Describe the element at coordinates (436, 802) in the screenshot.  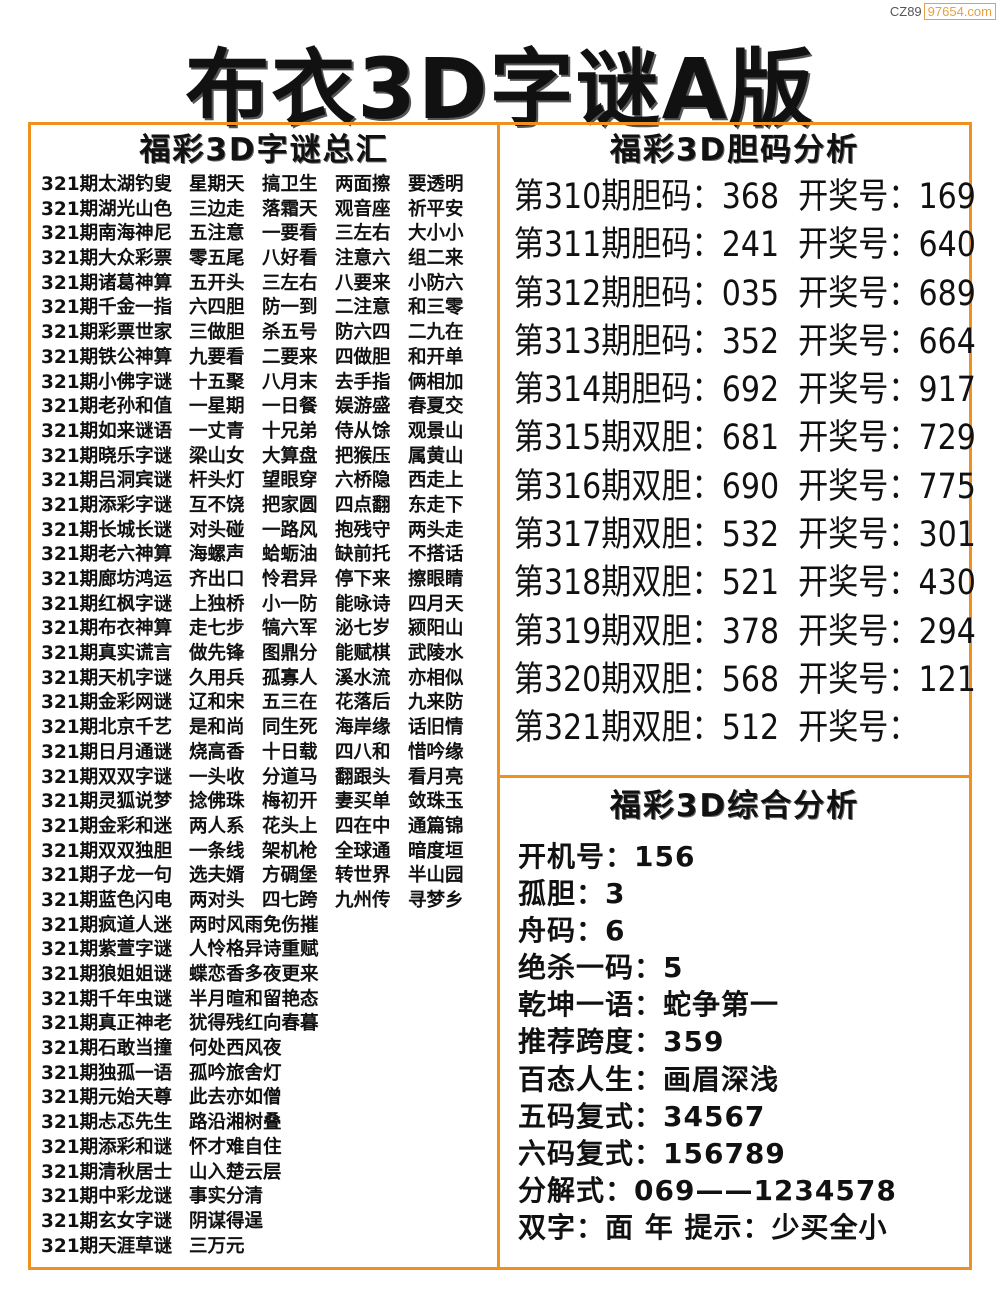
I see `riddle-clue: 敛珠玉` at that location.